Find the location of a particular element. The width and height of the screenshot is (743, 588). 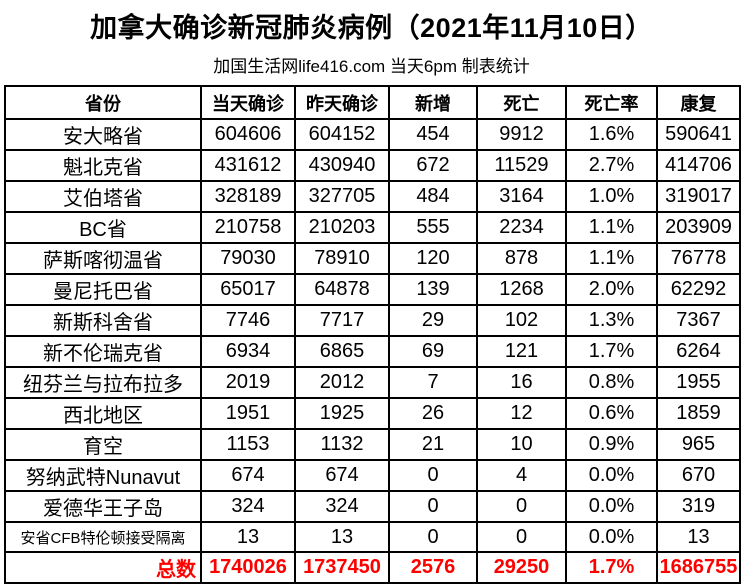

cell-province: 安大略省 is located at coordinates (103, 134).